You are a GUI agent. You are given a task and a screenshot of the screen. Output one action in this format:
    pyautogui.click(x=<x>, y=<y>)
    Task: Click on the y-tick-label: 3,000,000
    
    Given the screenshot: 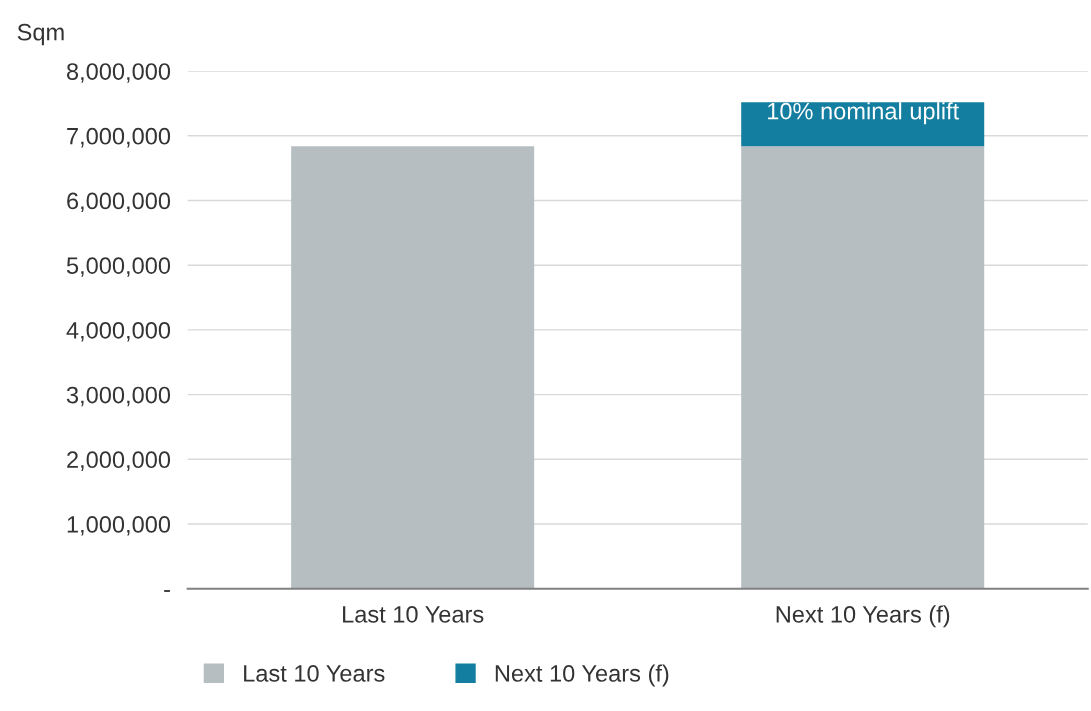 What is the action you would take?
    pyautogui.click(x=118, y=396)
    